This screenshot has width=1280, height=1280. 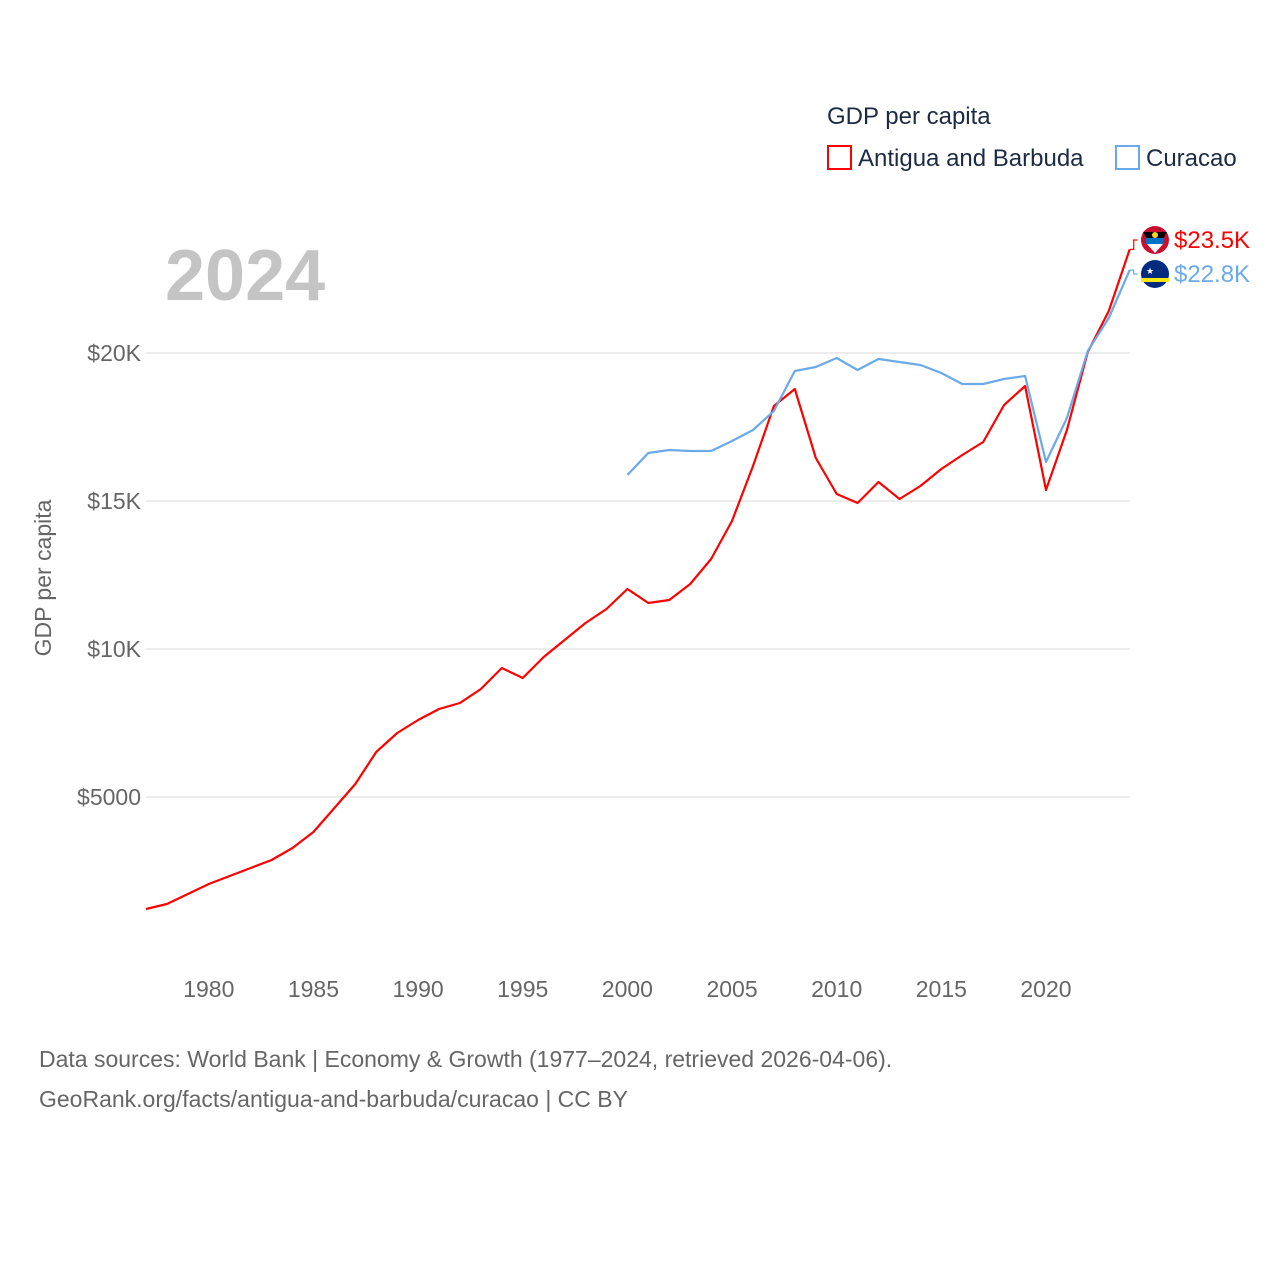 What do you see at coordinates (836, 989) in the screenshot?
I see `x-tick-label: 2010` at bounding box center [836, 989].